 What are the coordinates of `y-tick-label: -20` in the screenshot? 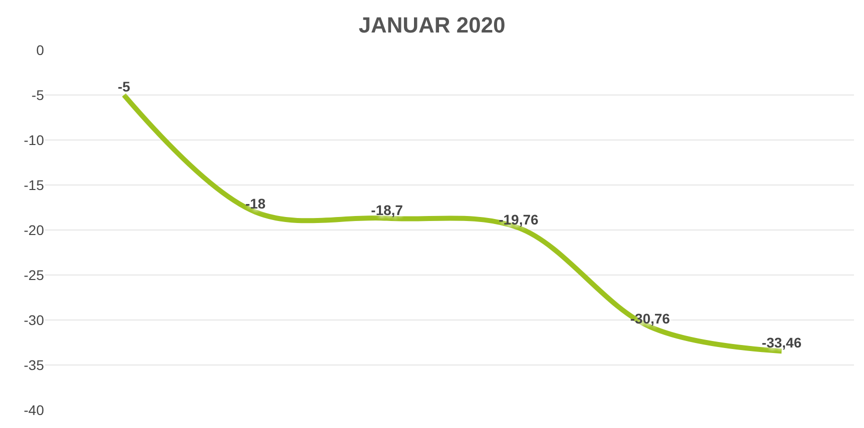 It's located at (34, 230).